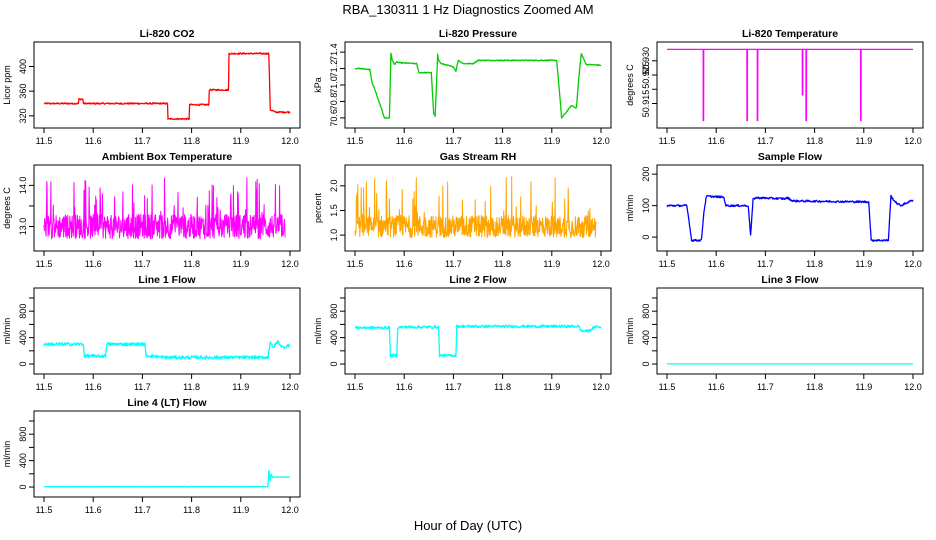 The width and height of the screenshot is (936, 540). I want to click on panel-title: Line 2 Flow, so click(478, 280).